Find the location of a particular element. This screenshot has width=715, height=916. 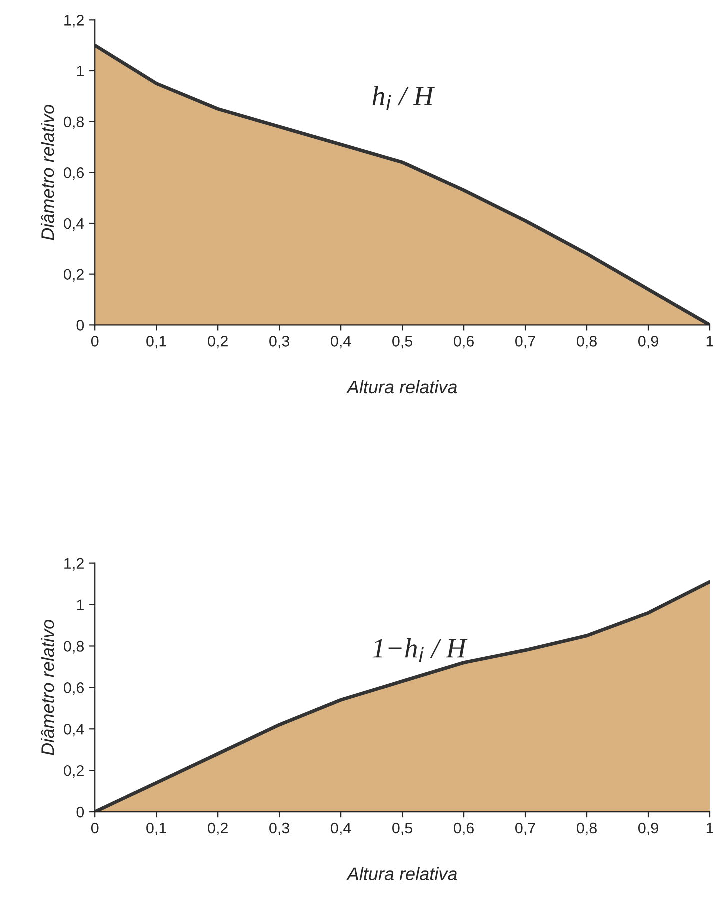

annotation: 1−h$_{i}$ / H is located at coordinates (420, 650).